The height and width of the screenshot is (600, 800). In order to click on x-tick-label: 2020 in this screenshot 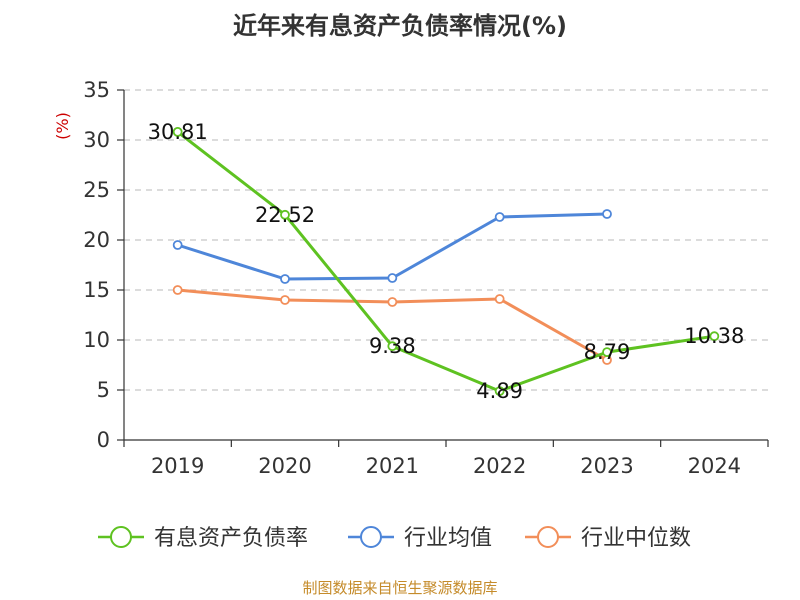, I will do `click(284, 466)`.